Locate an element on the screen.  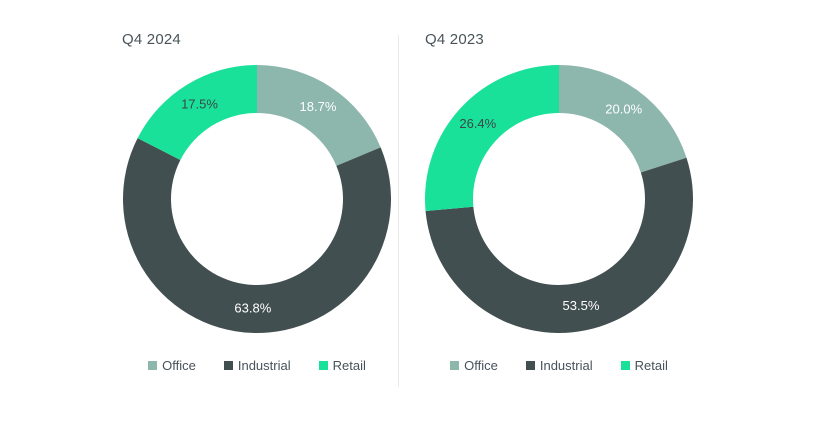
panel-divider is located at coordinates (398, 211).